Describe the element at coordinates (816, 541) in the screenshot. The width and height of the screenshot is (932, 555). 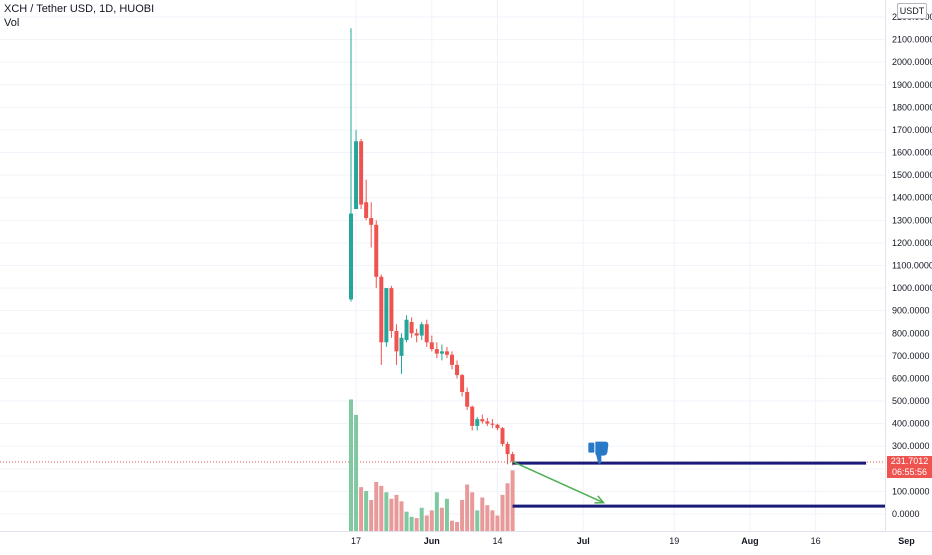
I see `x-tick-label: 16` at that location.